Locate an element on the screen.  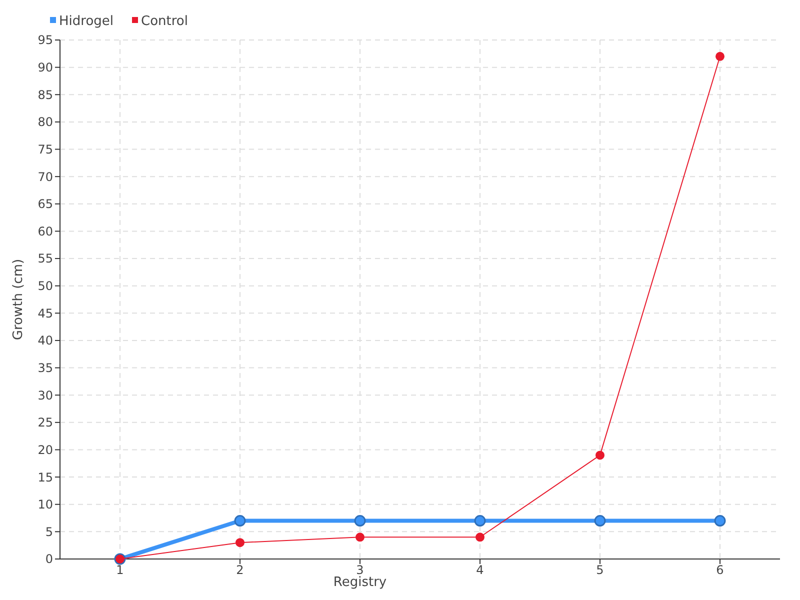
y-tick-label: 35 is located at coordinates (45, 367).